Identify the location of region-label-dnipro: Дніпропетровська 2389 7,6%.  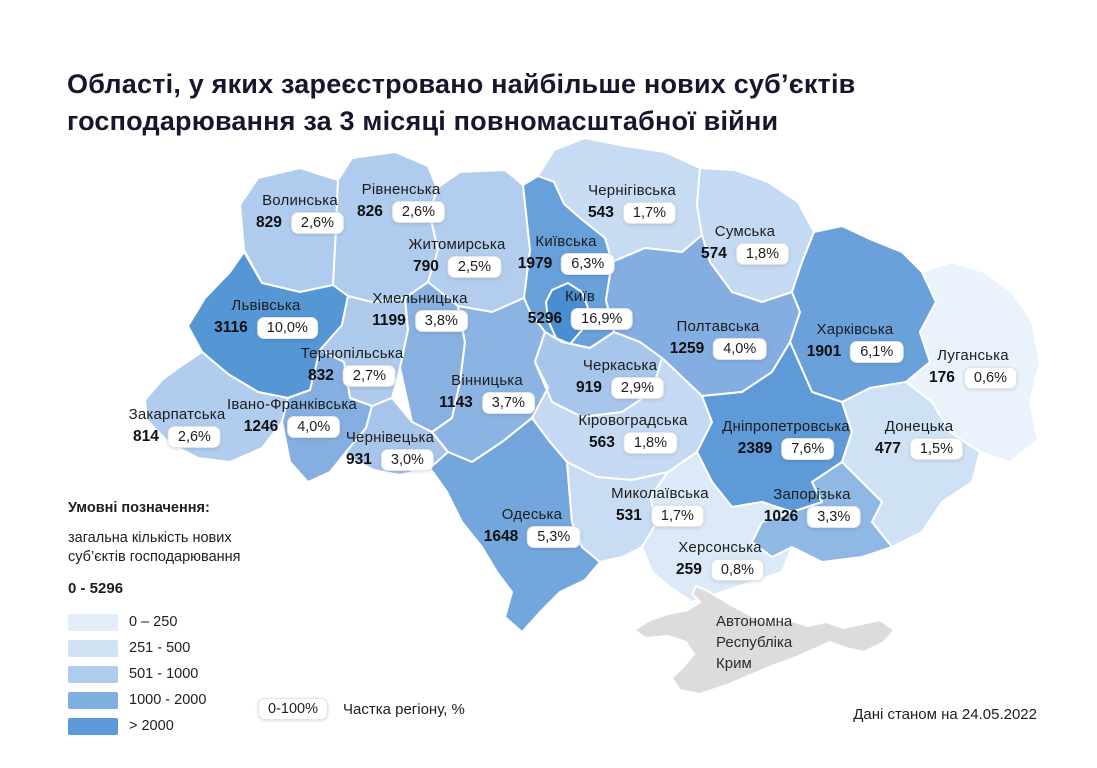
(786, 439).